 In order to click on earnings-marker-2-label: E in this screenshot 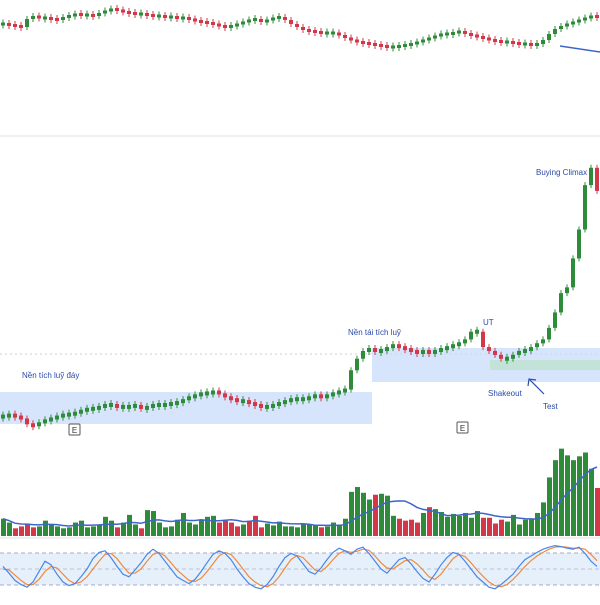, I will do `click(462, 428)`.